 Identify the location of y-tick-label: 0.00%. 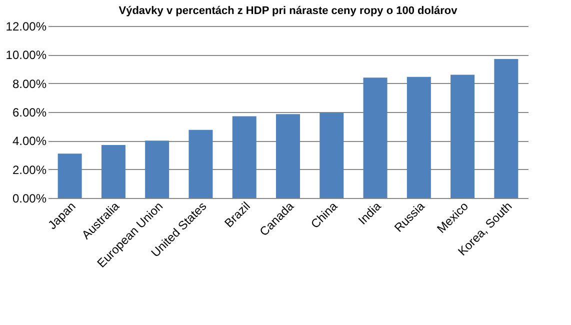
(29, 199).